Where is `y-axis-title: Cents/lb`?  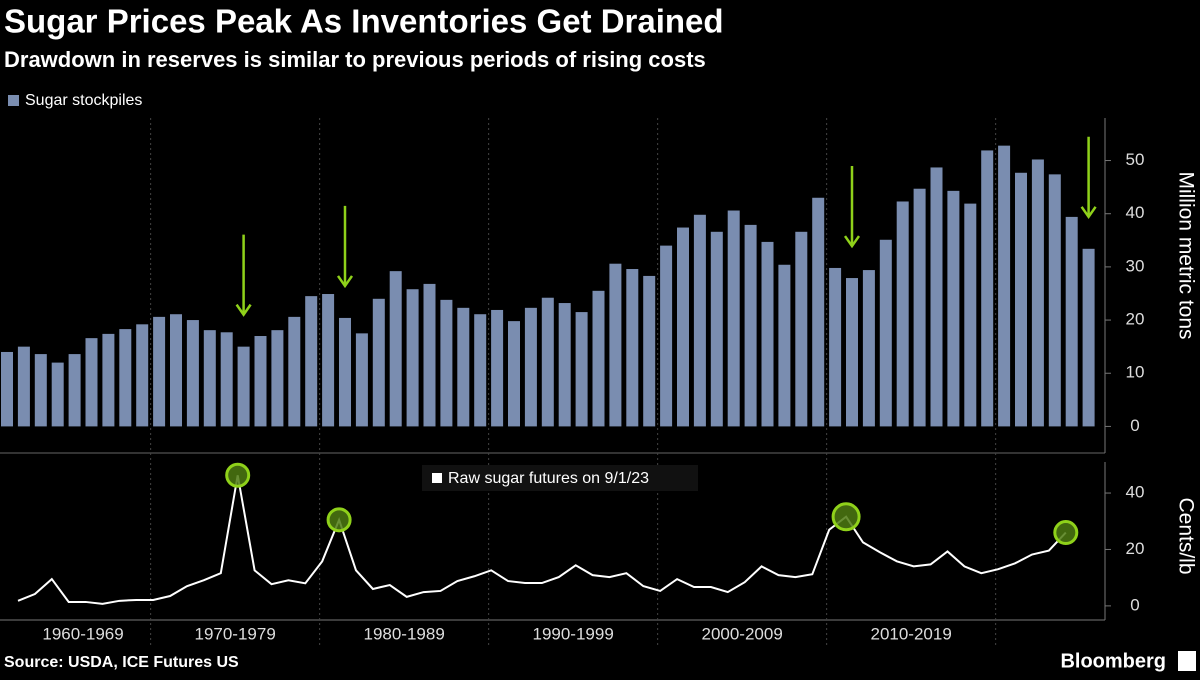
y-axis-title: Cents/lb is located at coordinates (1185, 535).